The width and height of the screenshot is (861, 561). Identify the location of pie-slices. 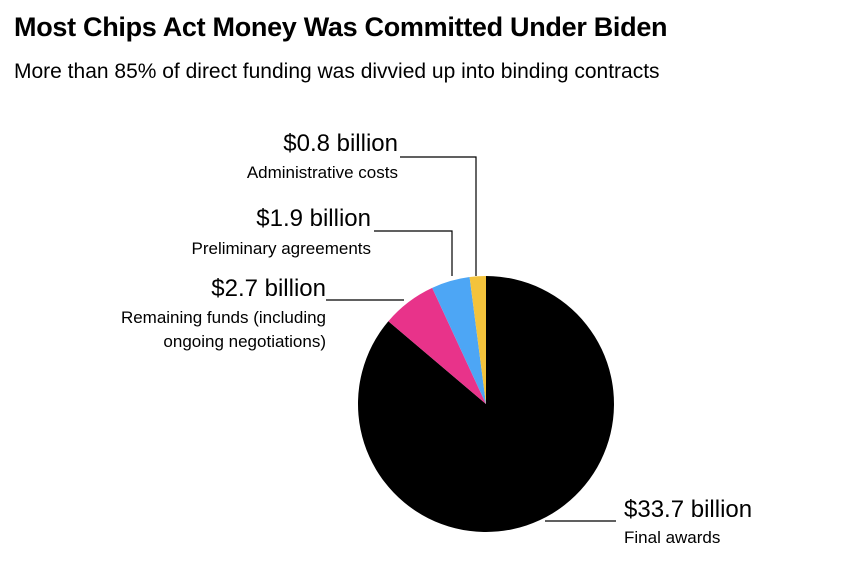
(485, 404).